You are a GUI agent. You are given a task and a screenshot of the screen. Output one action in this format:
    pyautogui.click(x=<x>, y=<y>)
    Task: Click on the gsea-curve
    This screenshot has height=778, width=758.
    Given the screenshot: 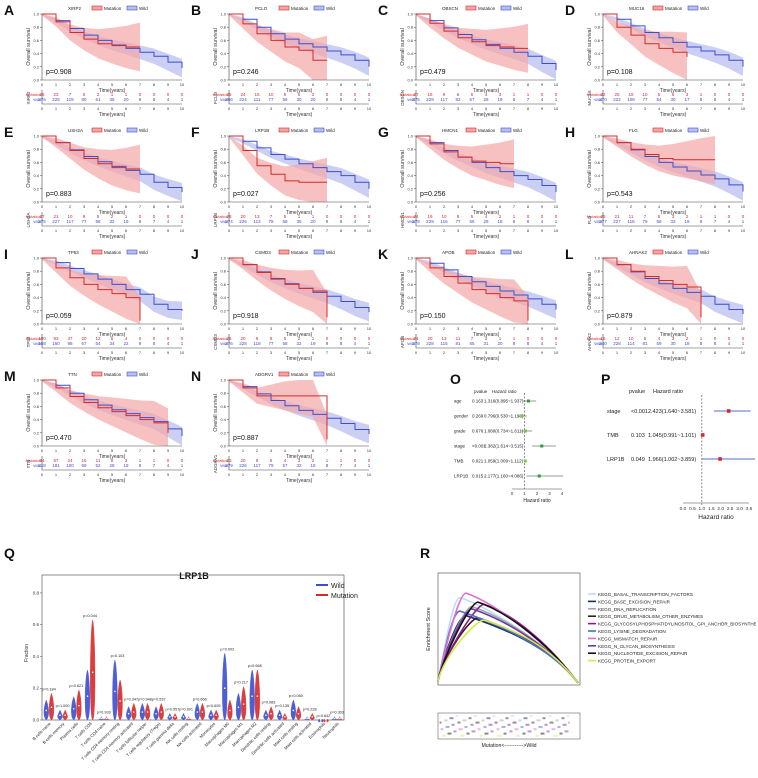 What is the action you would take?
    pyautogui.click(x=508, y=642)
    